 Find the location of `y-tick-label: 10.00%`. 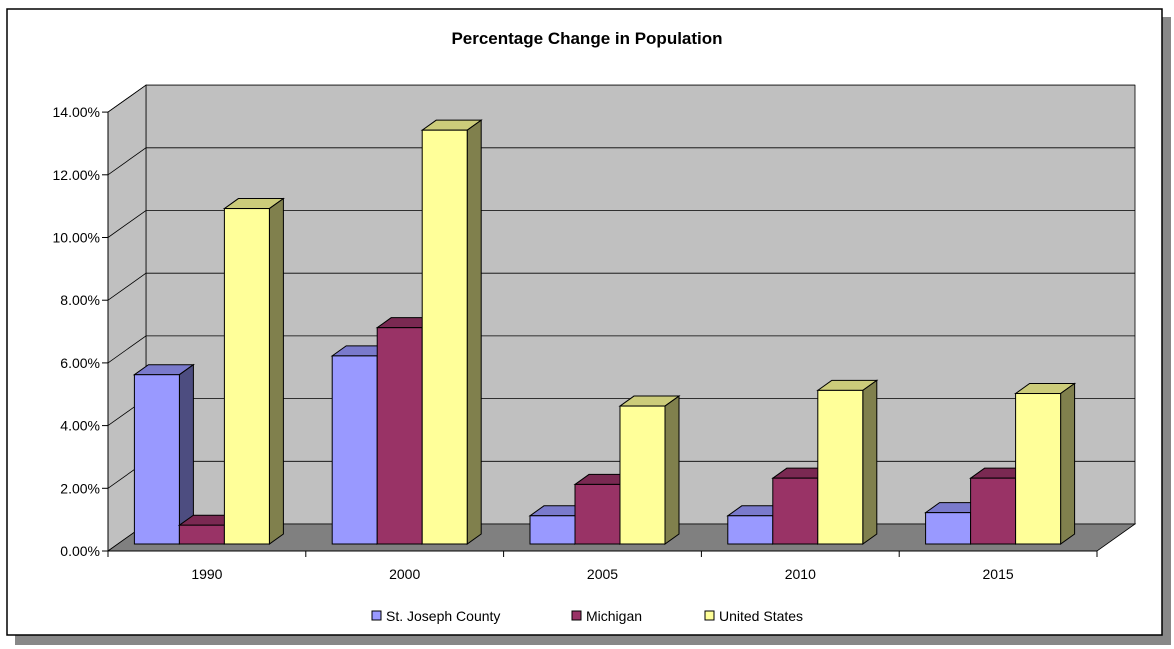

y-tick-label: 10.00% is located at coordinates (76, 238).